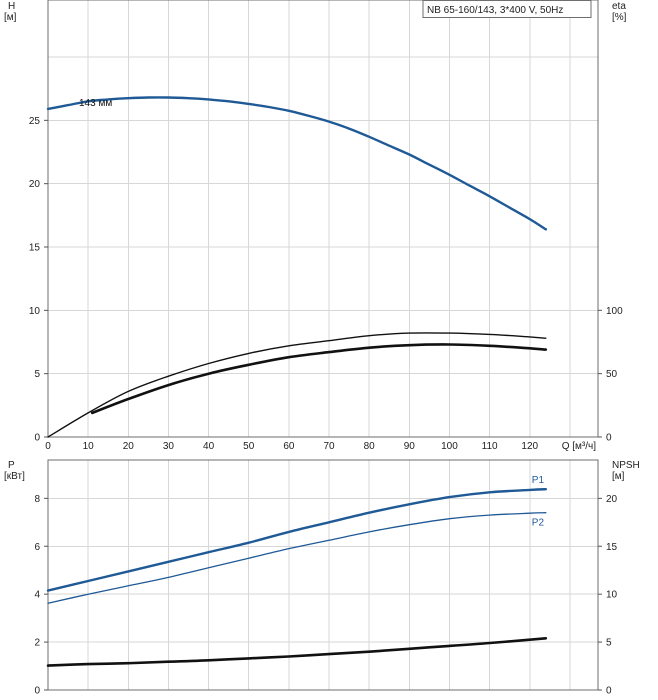  What do you see at coordinates (612, 547) in the screenshot?
I see `right-tick-label: 15` at bounding box center [612, 547].